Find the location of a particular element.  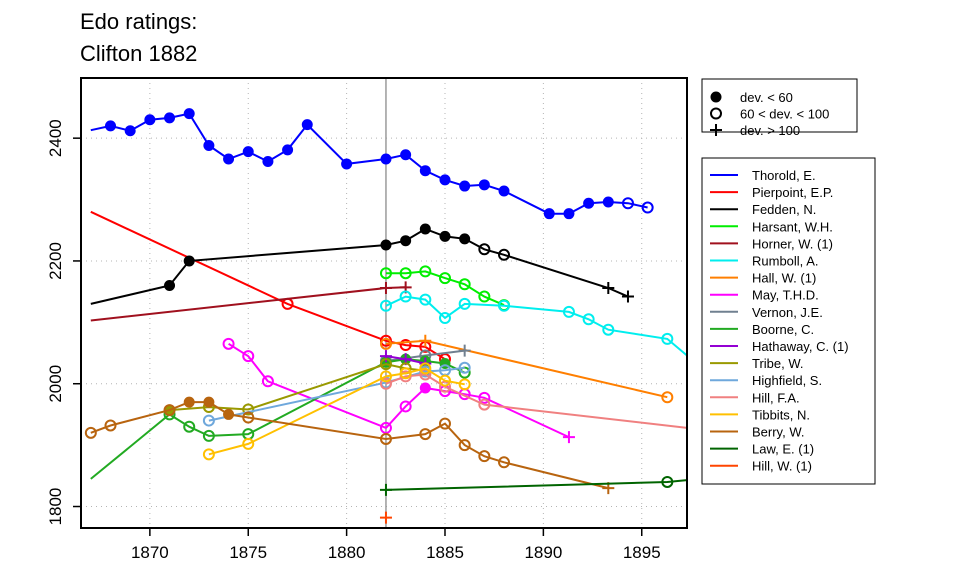

series-thorold-e-line is located at coordinates (369, 163).